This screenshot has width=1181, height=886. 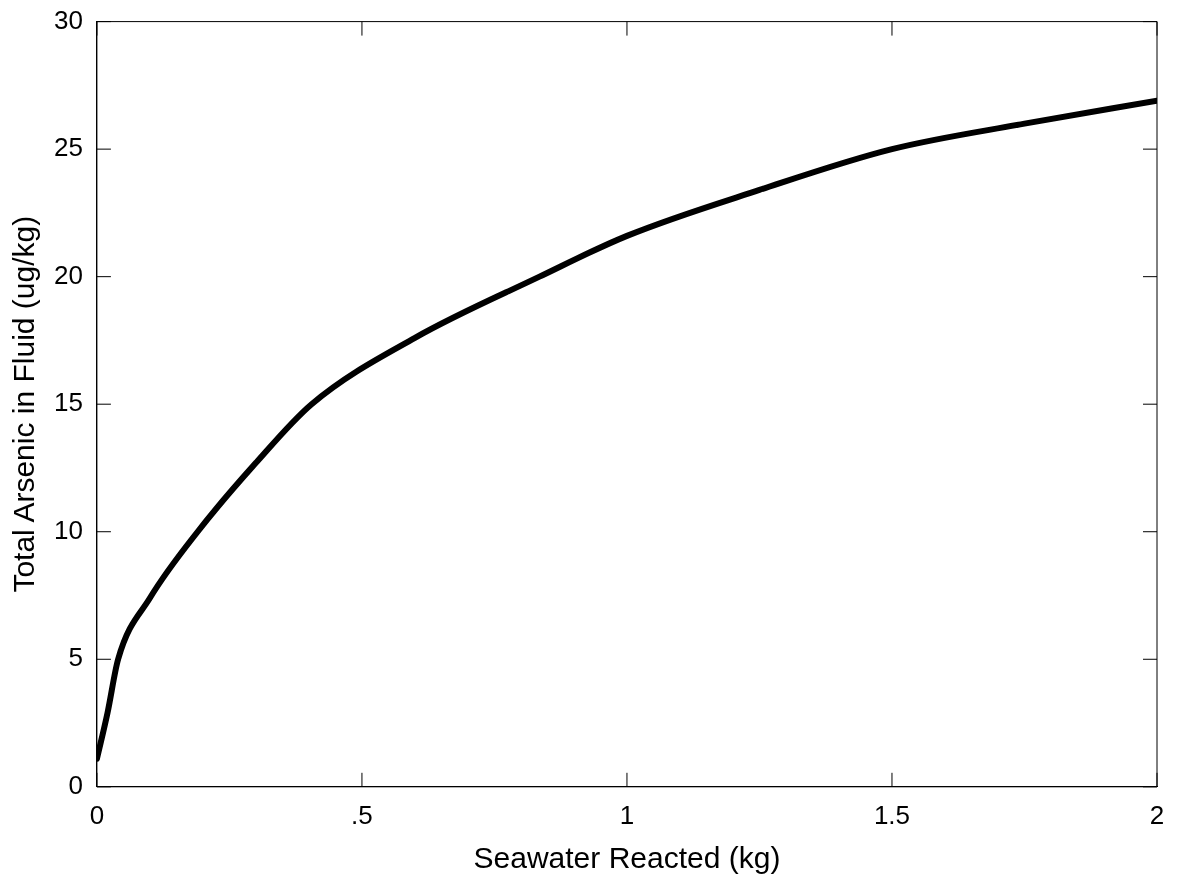 I want to click on y-tick-label: 10, so click(x=68, y=529).